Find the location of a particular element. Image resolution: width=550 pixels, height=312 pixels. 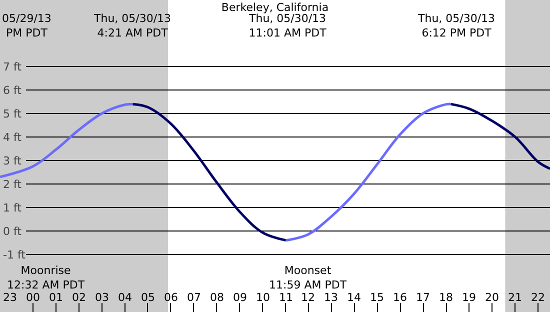

y-tick-label: 2 ft is located at coordinates (12, 184).